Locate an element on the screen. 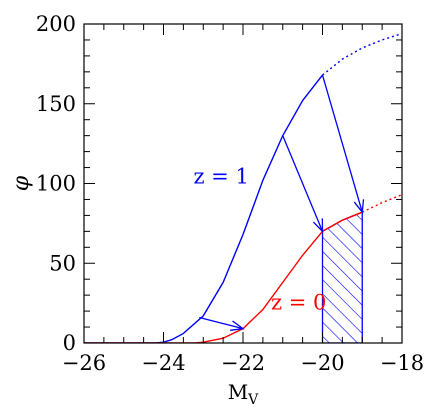 The height and width of the screenshot is (418, 436). z1-curve-dashed is located at coordinates (362, 54).